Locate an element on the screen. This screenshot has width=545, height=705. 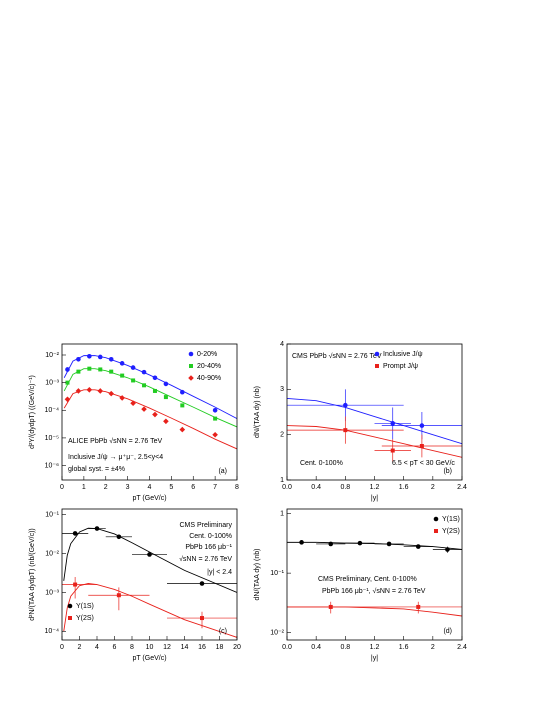
x-tick-label: 6 is located at coordinates (193, 487).